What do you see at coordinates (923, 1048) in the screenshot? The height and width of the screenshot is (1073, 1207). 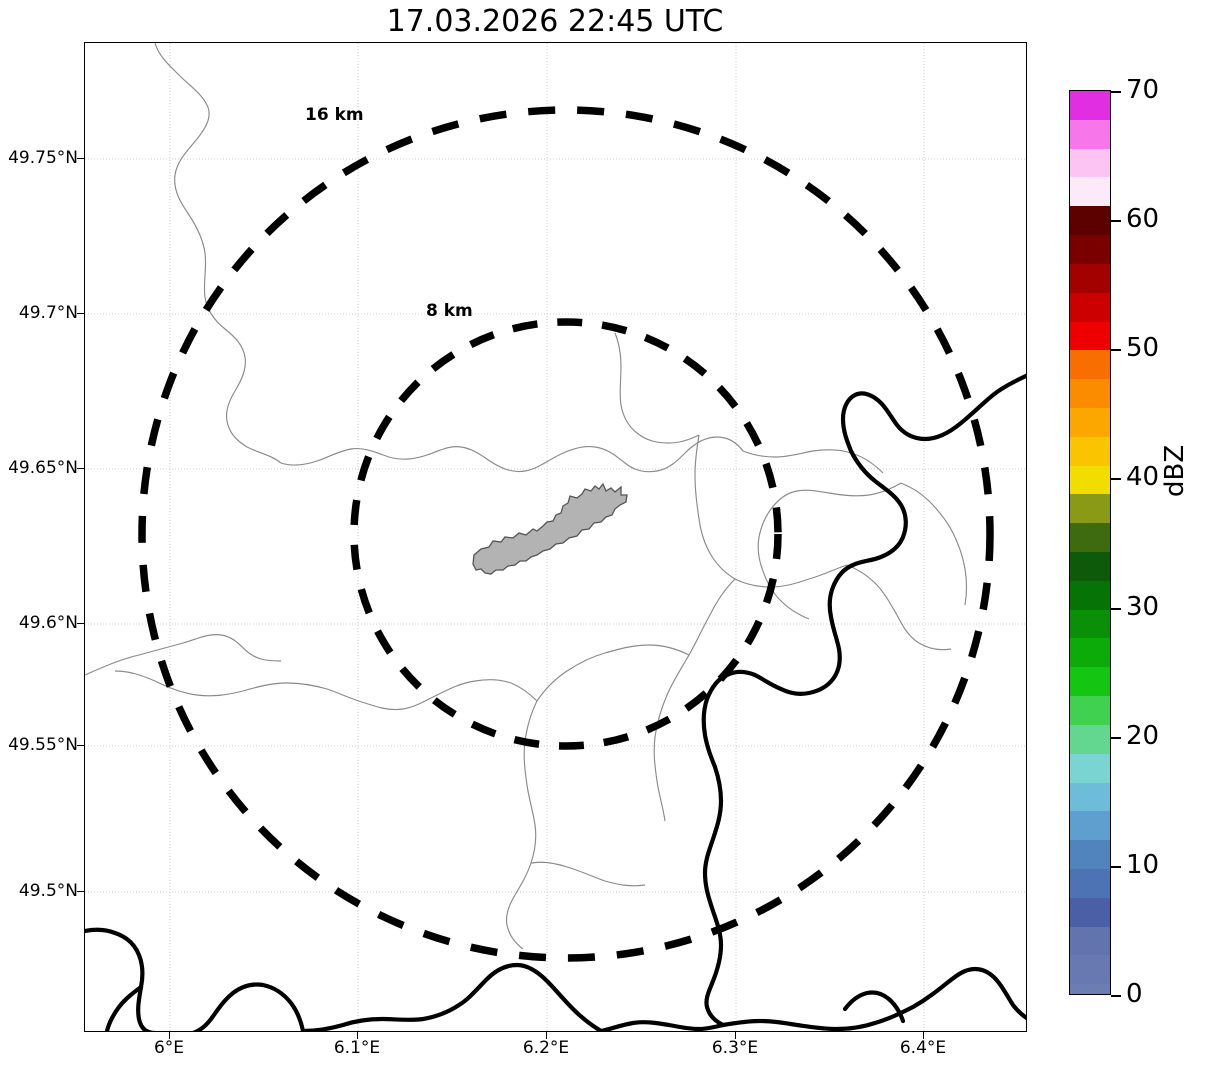 I see `xaxis-label-4: 6.4°E` at bounding box center [923, 1048].